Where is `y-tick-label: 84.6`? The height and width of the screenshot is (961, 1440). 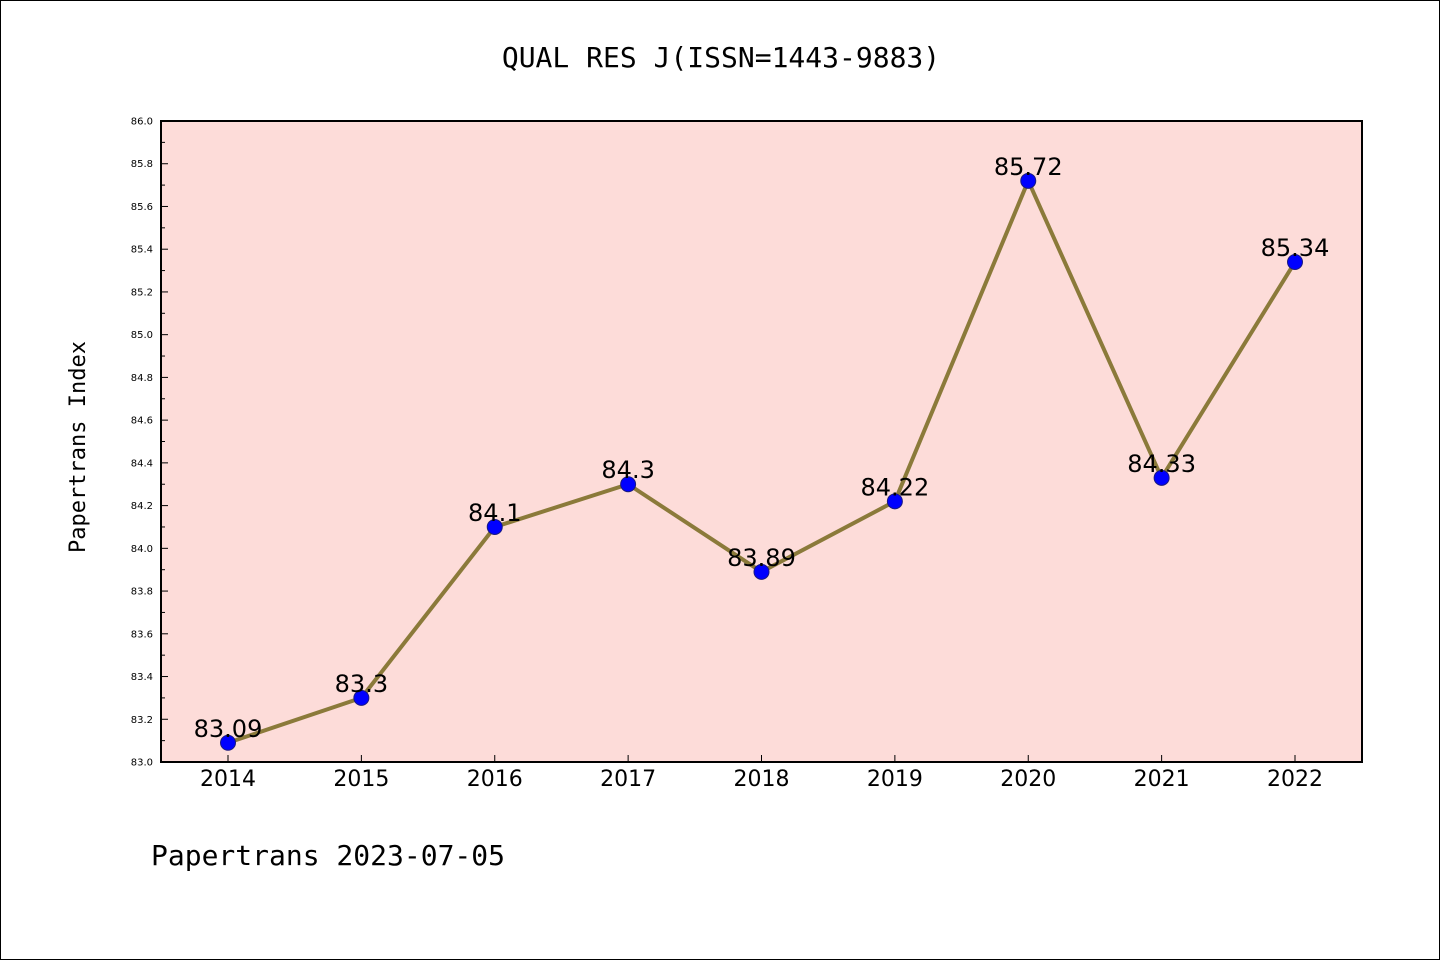 y-tick-label: 84.6 is located at coordinates (142, 421).